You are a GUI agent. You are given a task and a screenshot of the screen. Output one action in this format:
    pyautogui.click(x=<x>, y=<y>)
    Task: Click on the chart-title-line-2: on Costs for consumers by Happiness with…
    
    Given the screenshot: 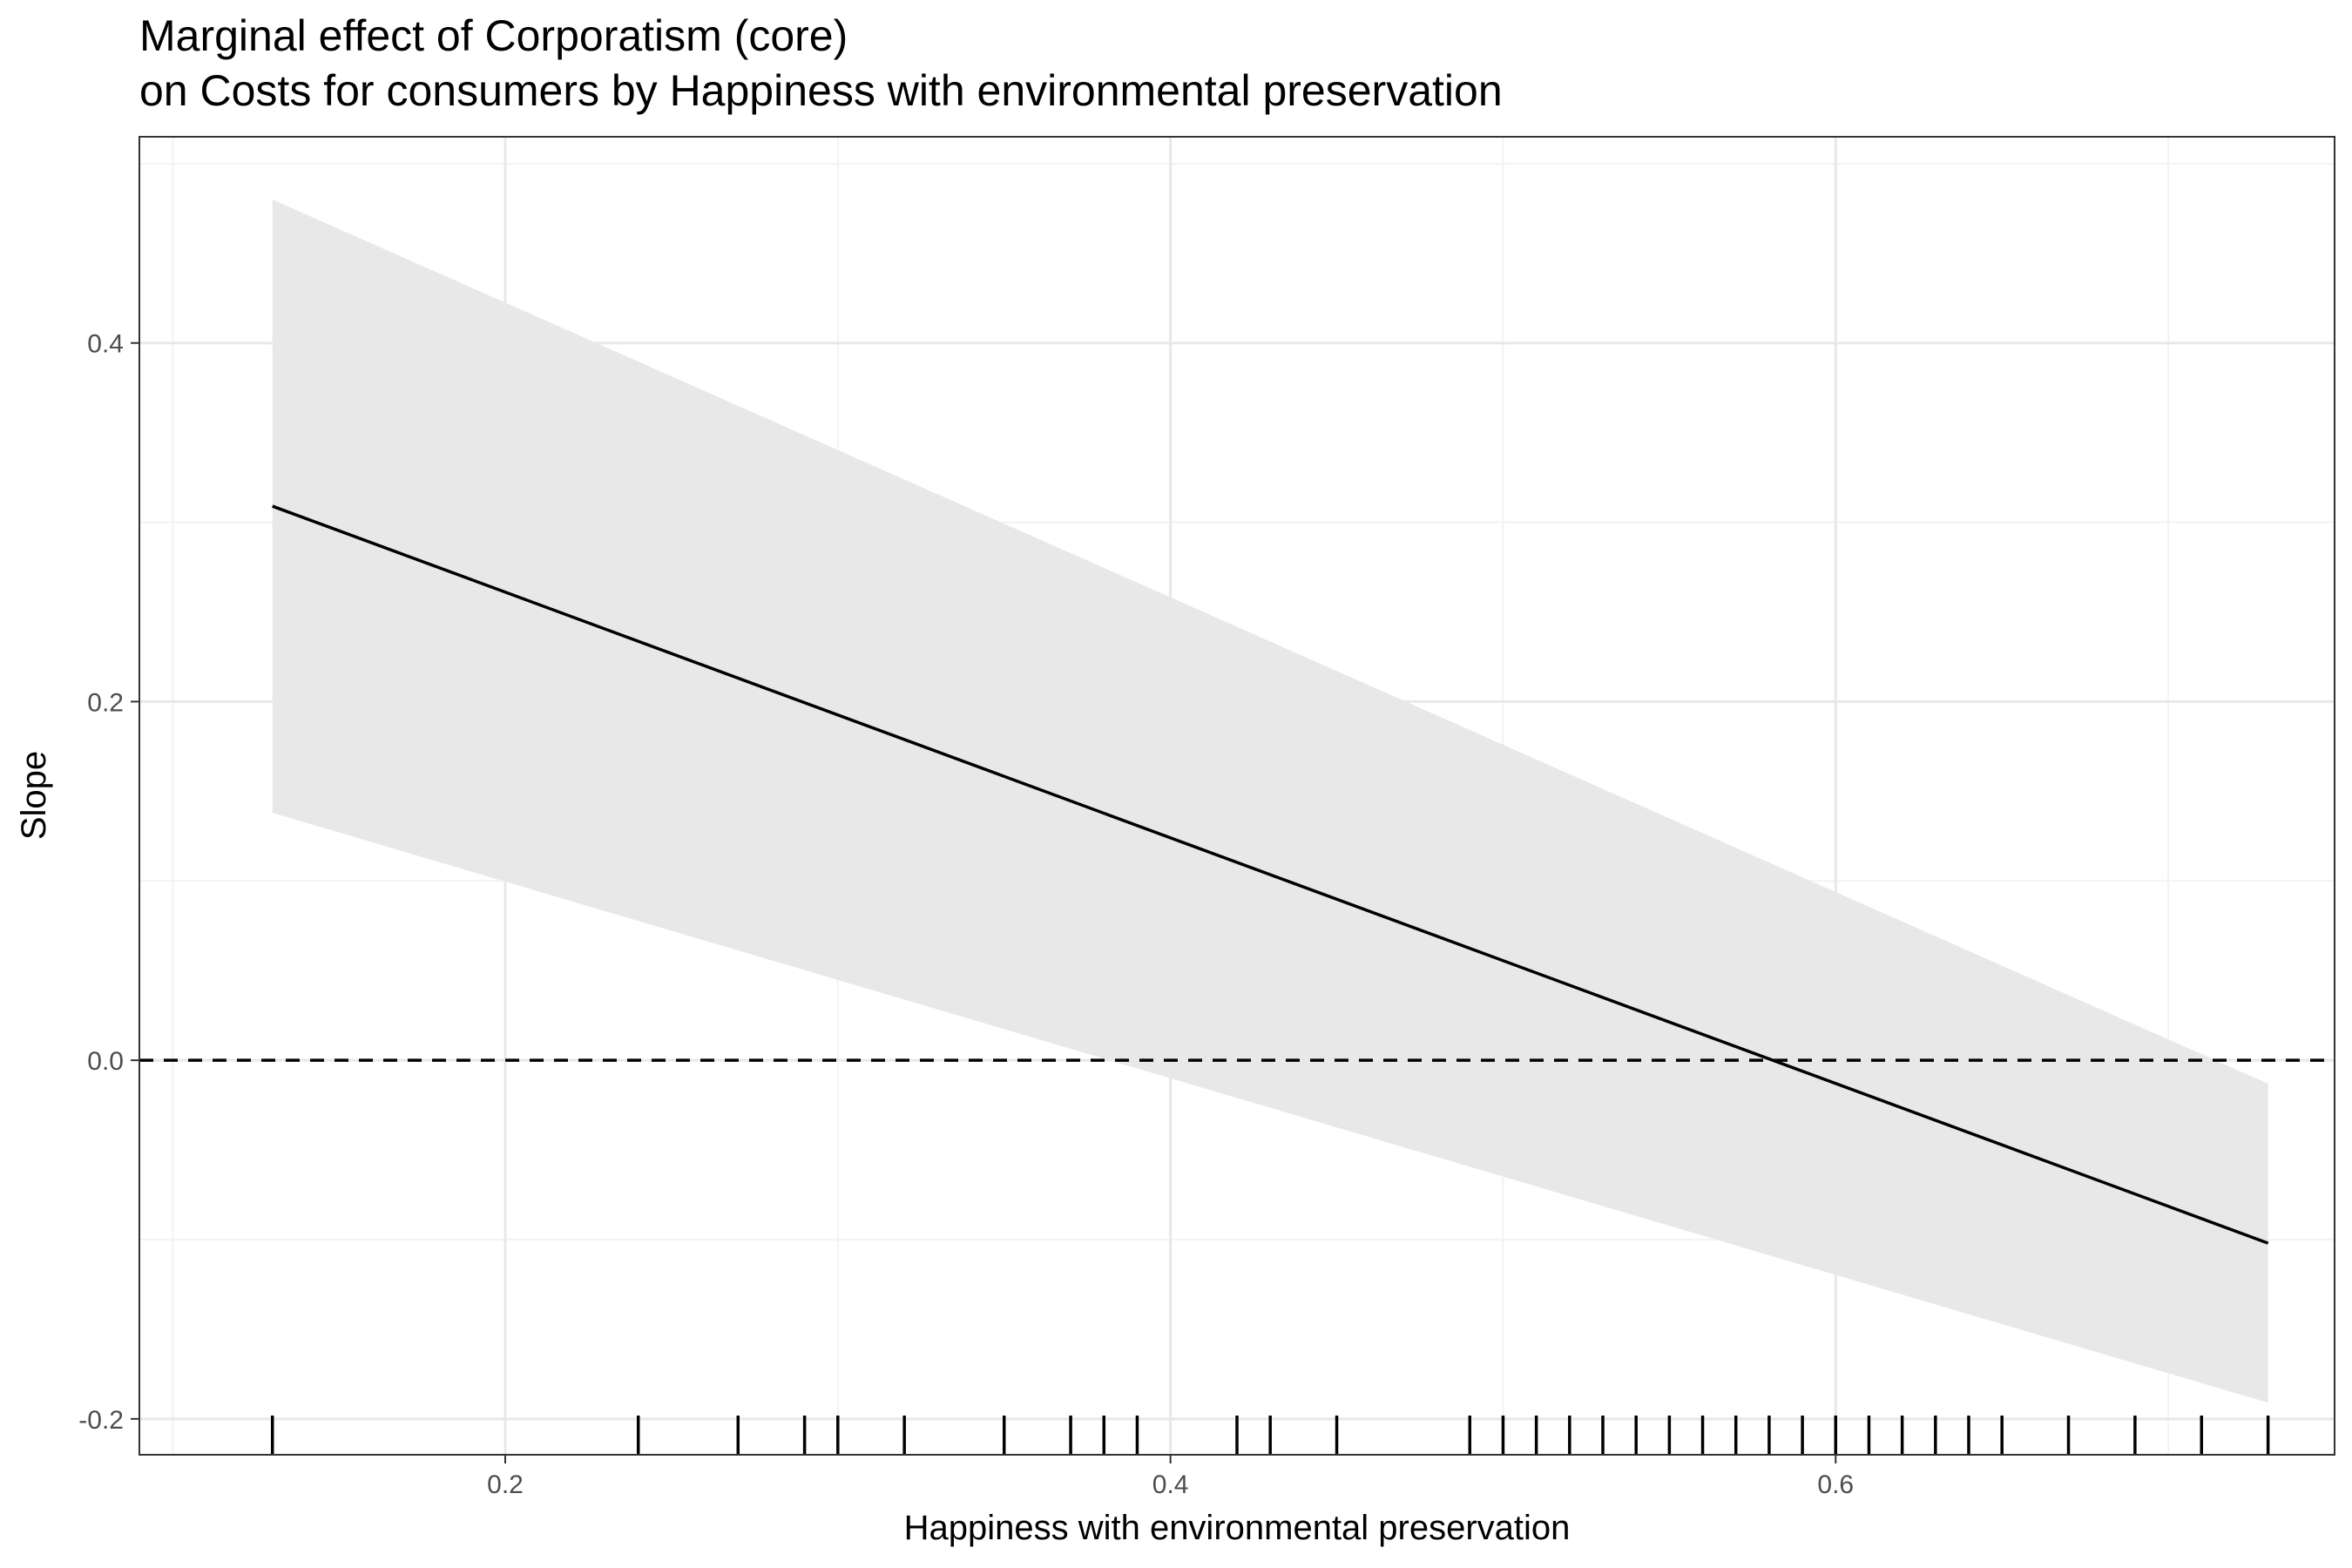 What is the action you would take?
    pyautogui.click(x=821, y=90)
    